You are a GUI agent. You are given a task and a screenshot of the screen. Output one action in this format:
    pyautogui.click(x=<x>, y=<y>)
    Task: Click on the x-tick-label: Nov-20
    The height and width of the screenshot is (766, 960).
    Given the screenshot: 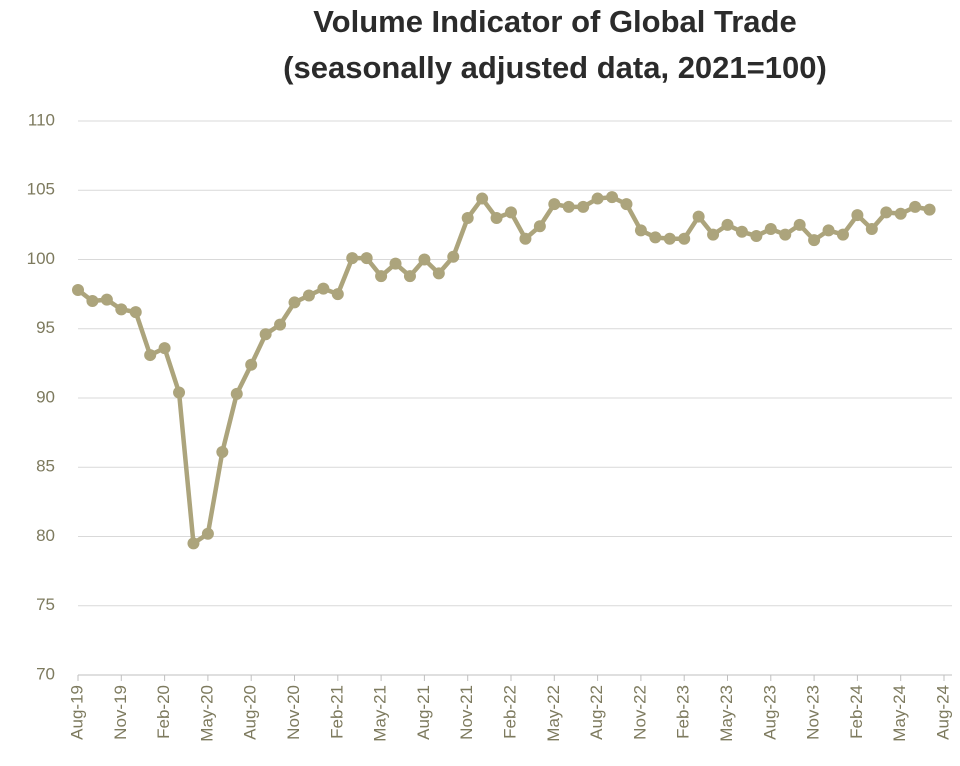 What is the action you would take?
    pyautogui.click(x=293, y=712)
    